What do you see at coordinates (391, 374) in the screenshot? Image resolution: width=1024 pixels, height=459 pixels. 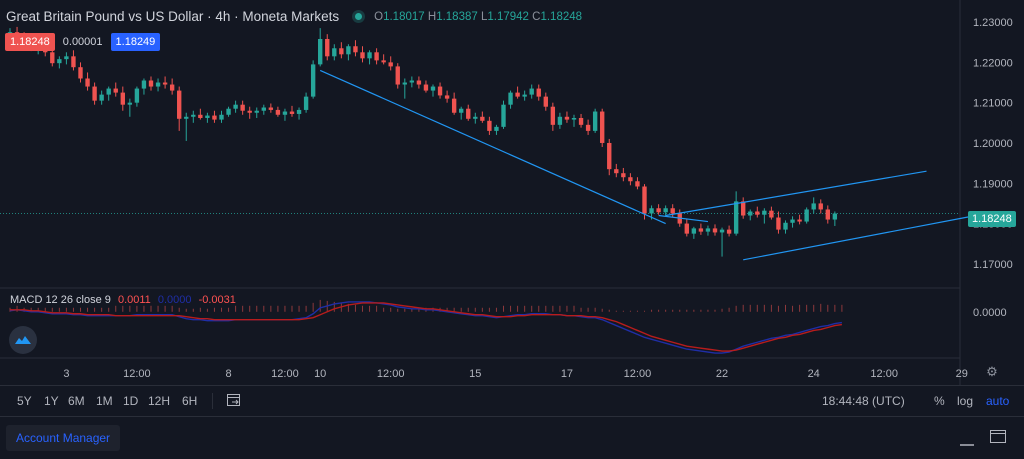 I see `time-tick-label: 12:00` at bounding box center [391, 374].